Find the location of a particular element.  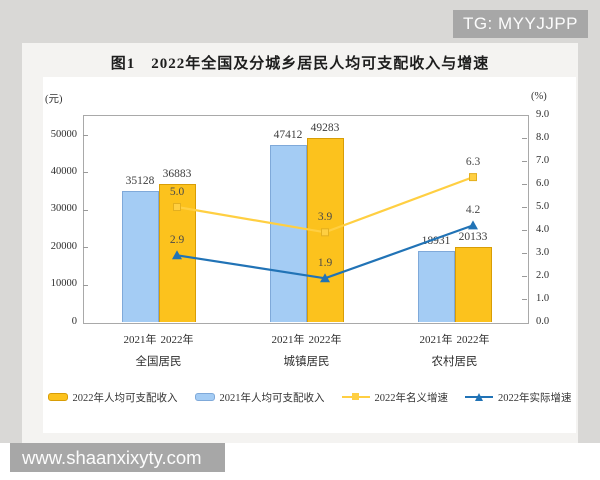

right-axis-tick-label: 7.0 is located at coordinates (543, 160).